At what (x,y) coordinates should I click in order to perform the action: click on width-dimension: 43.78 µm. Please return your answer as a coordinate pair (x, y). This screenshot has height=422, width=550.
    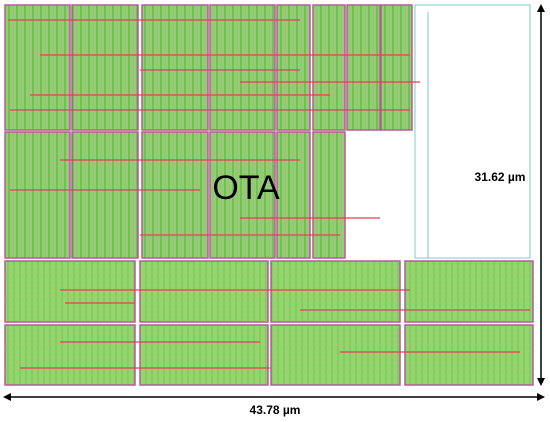
    Looking at the image, I should click on (274, 405).